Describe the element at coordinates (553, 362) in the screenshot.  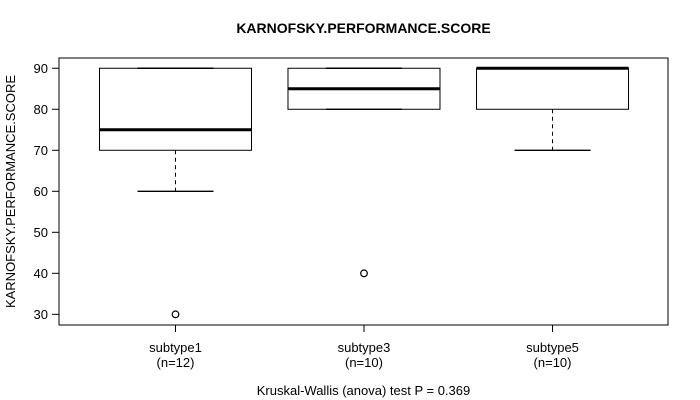
I see `x-tick-sublabel-subtype5: (n=10)` at that location.